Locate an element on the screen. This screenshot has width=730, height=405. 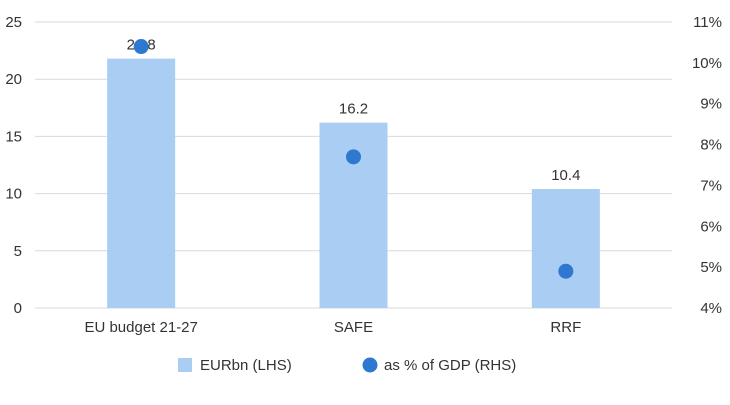
left-tick-label: 20 is located at coordinates (13, 79).